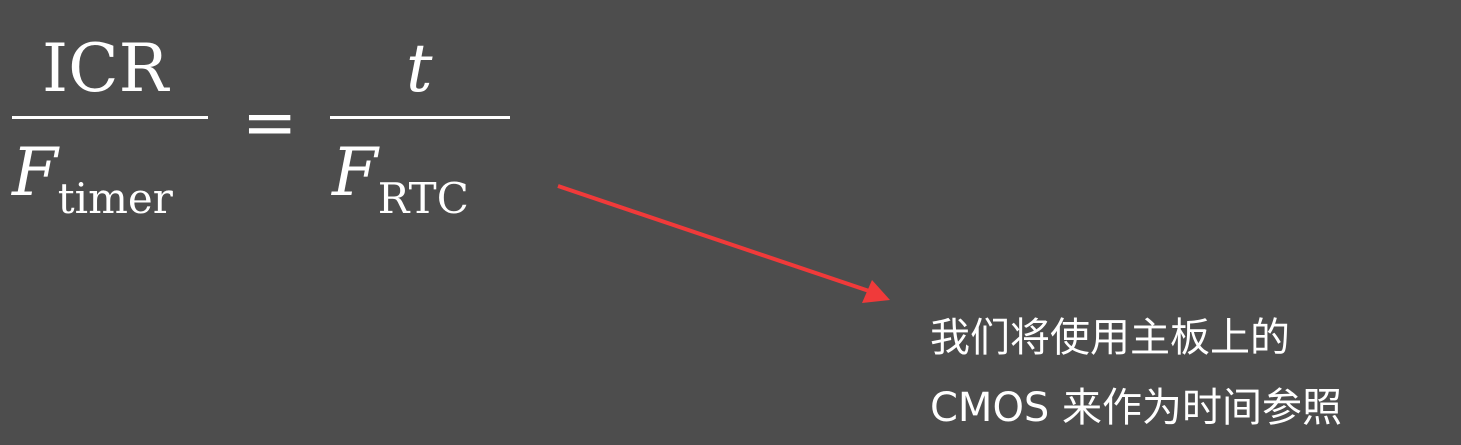 This screenshot has height=445, width=1461. What do you see at coordinates (420, 117) in the screenshot?
I see `right-fraction-bar` at bounding box center [420, 117].